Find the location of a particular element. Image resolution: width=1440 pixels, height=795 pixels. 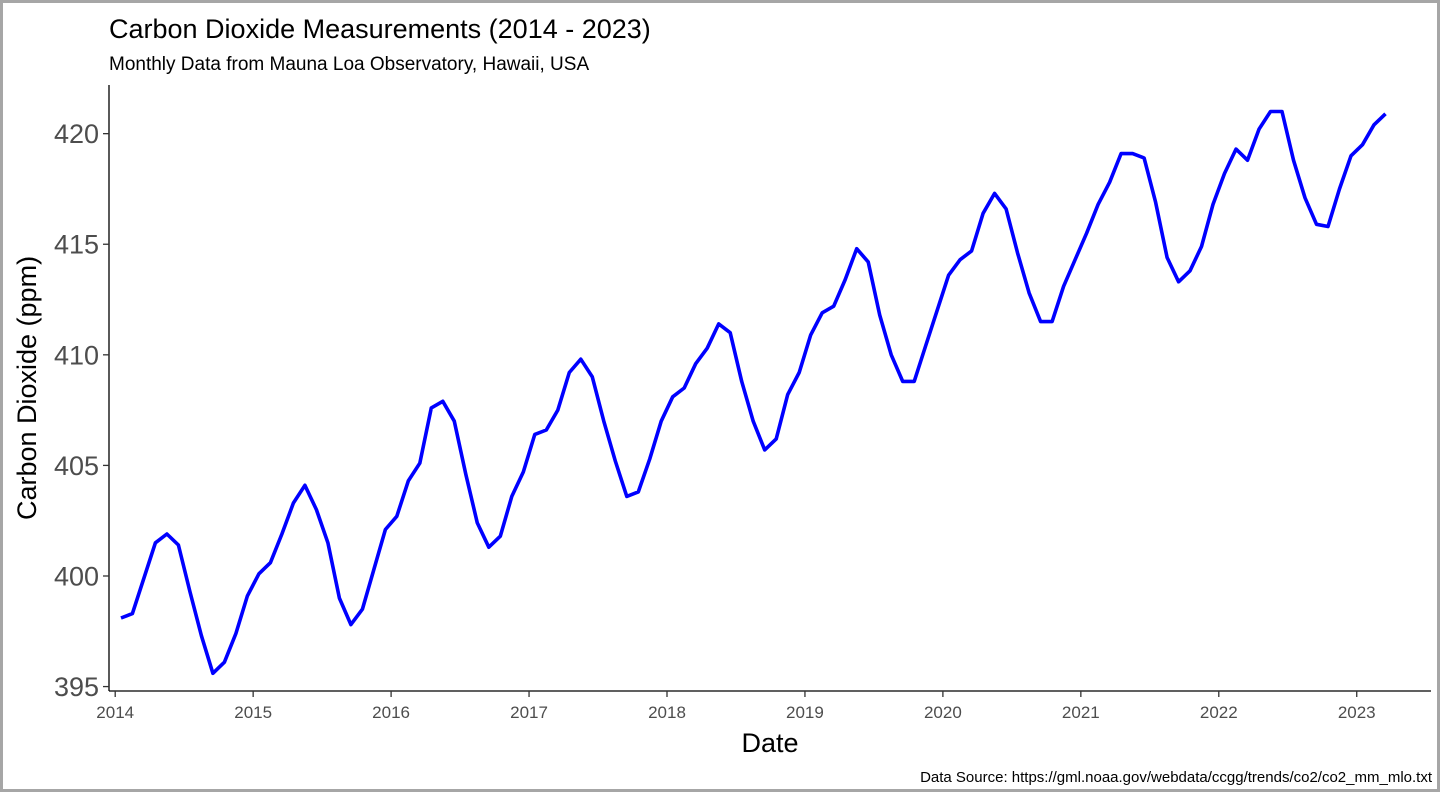

x-tick-label: 2021 is located at coordinates (1081, 712).